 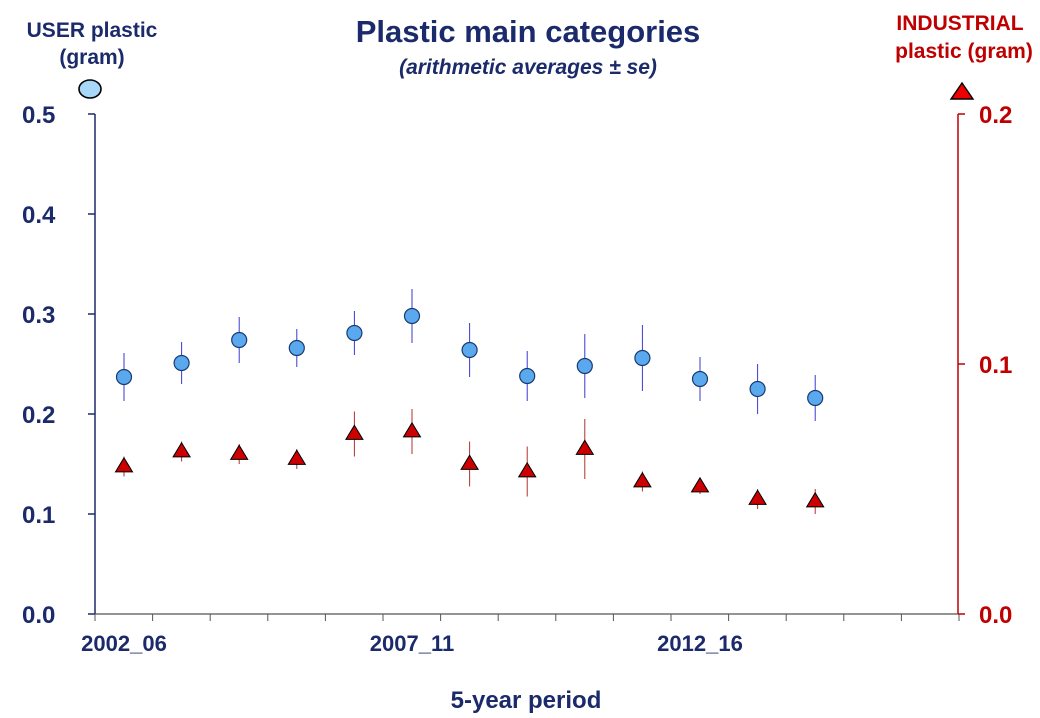 I want to click on left-tick-label: 0.0, so click(x=38, y=615).